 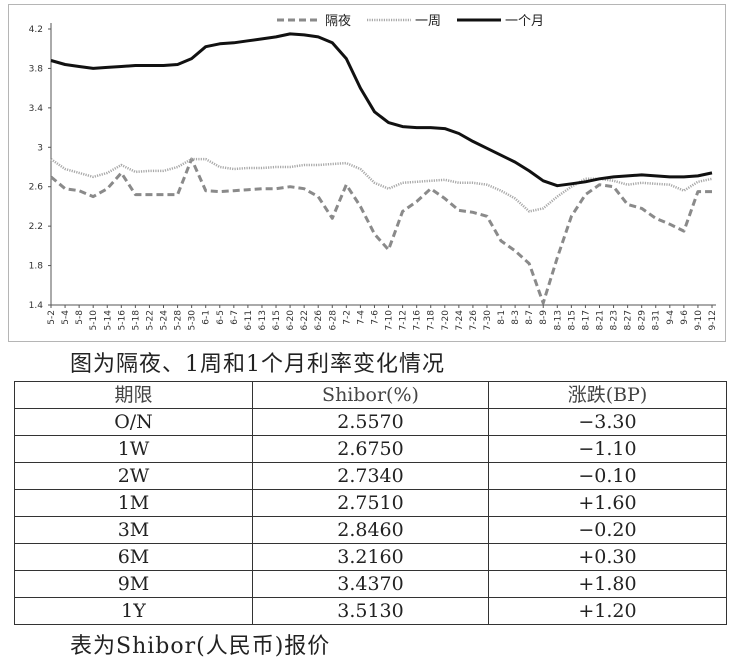 What do you see at coordinates (200, 646) in the screenshot?
I see `table-caption: 表为Shibor(人民币)报价` at bounding box center [200, 646].